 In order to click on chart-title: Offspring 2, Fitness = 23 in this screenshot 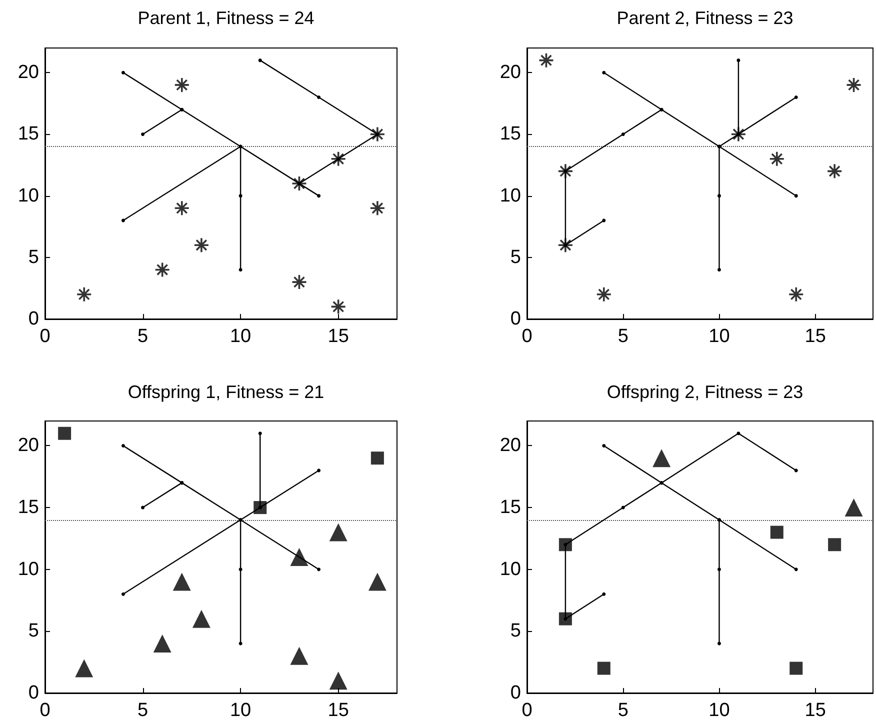, I will do `click(705, 392)`.